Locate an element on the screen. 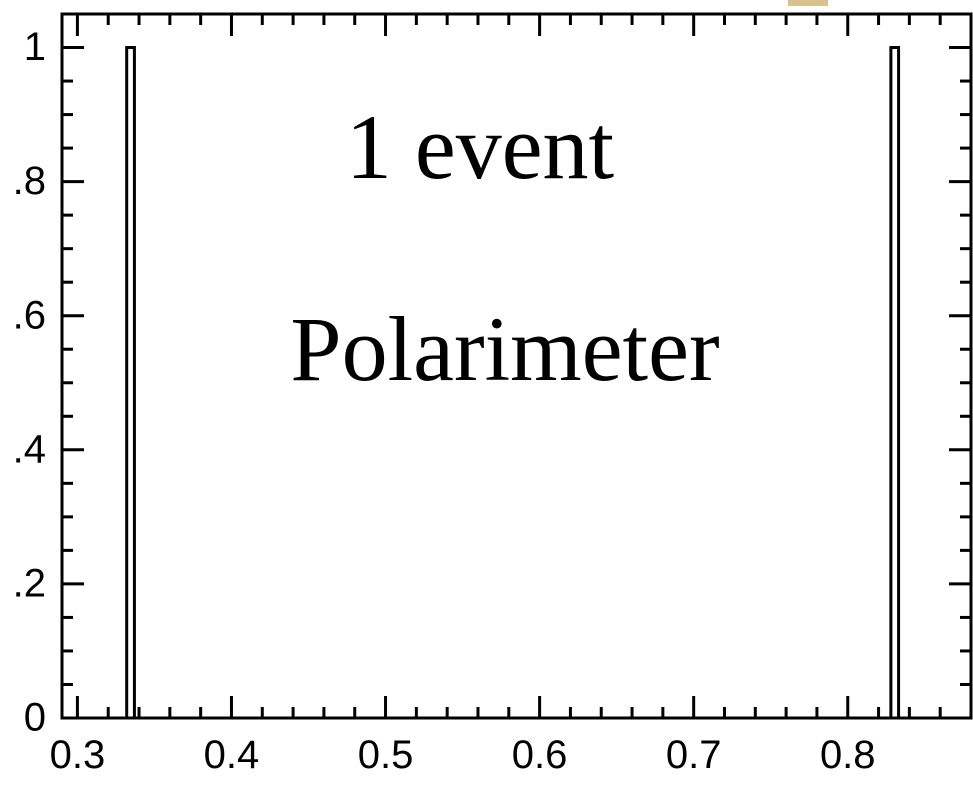 This screenshot has width=973, height=790. annotation: 1 event is located at coordinates (480, 147).